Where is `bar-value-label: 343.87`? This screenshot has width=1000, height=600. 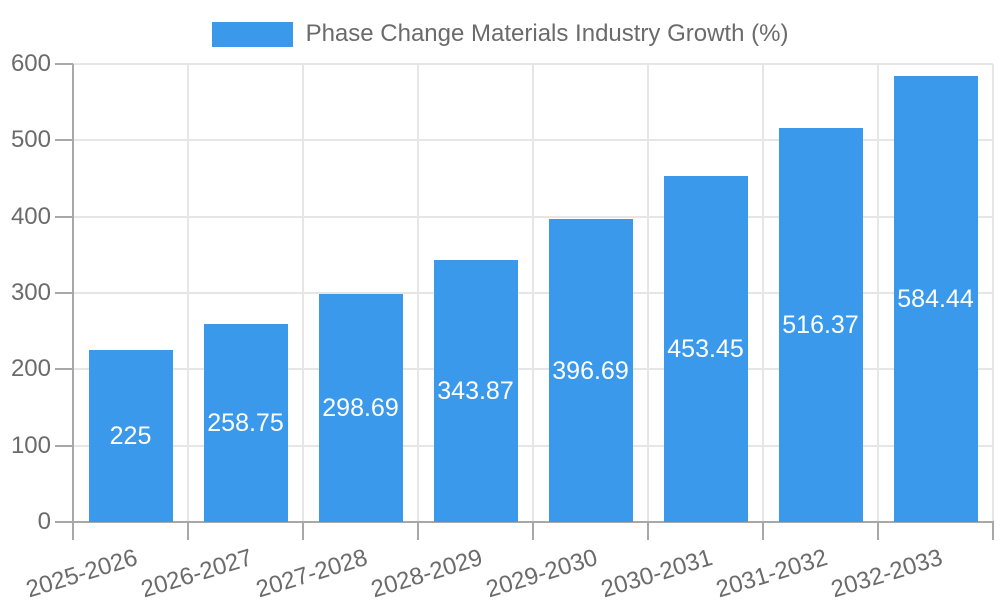 bar-value-label: 343.87 is located at coordinates (475, 390).